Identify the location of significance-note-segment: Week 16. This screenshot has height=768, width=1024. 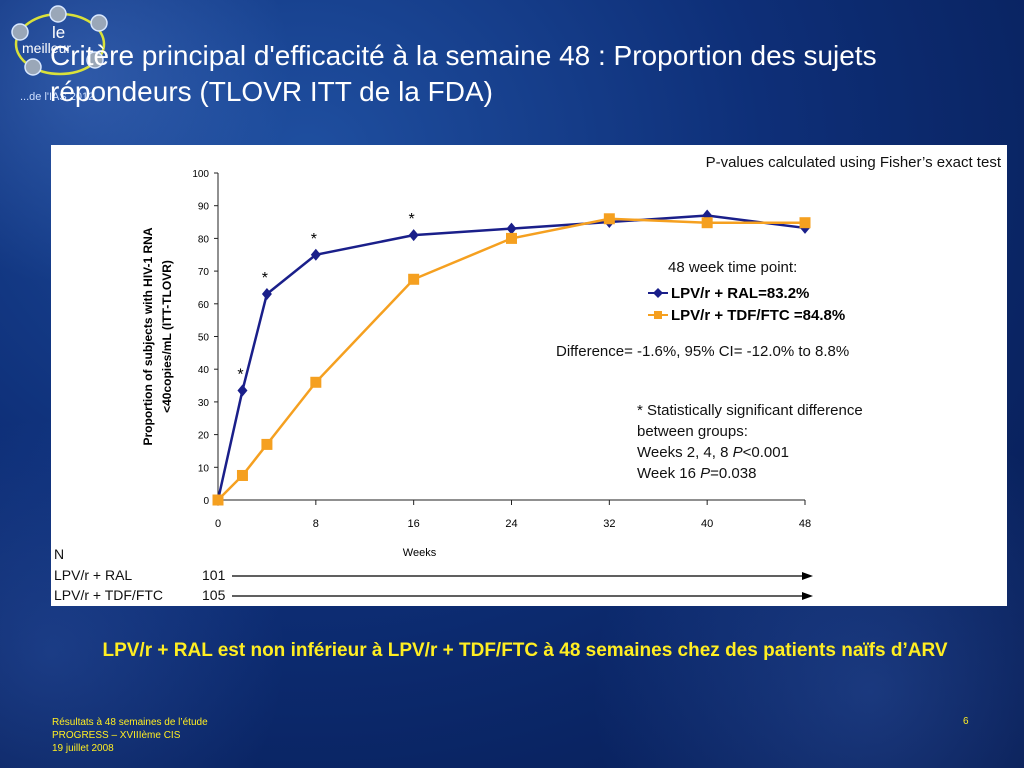
(668, 473).